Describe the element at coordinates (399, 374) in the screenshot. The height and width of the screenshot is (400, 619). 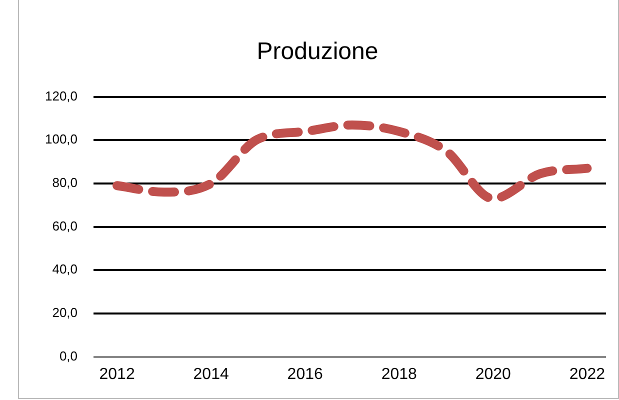
I see `x-tick-label: 2018` at that location.